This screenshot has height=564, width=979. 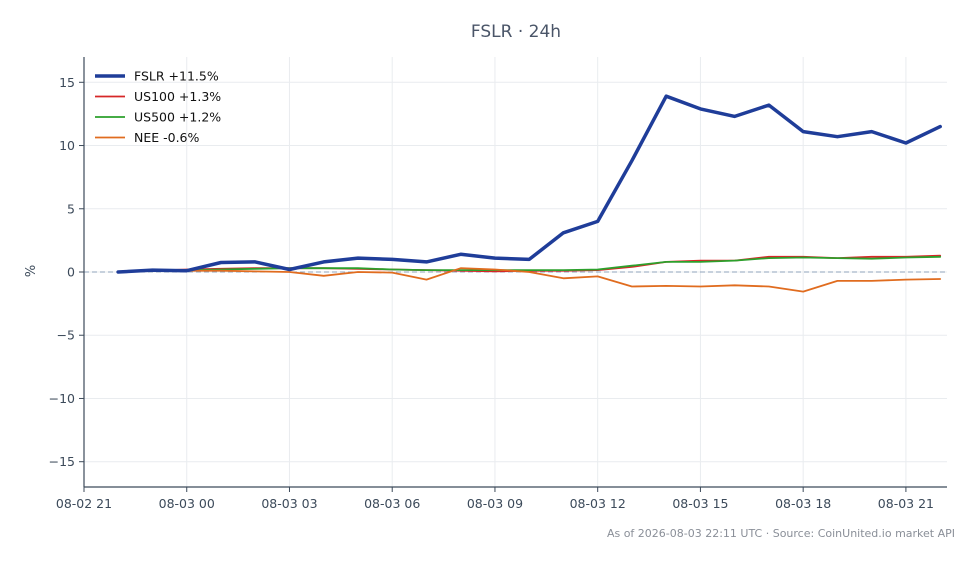 What do you see at coordinates (67, 82) in the screenshot?
I see `y-tick-label: 15` at bounding box center [67, 82].